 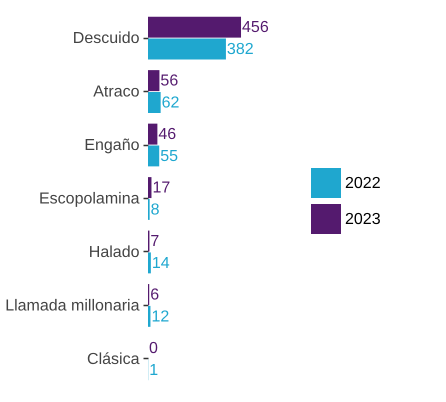 I want to click on y-tick-label: Atraco, so click(x=116, y=92).